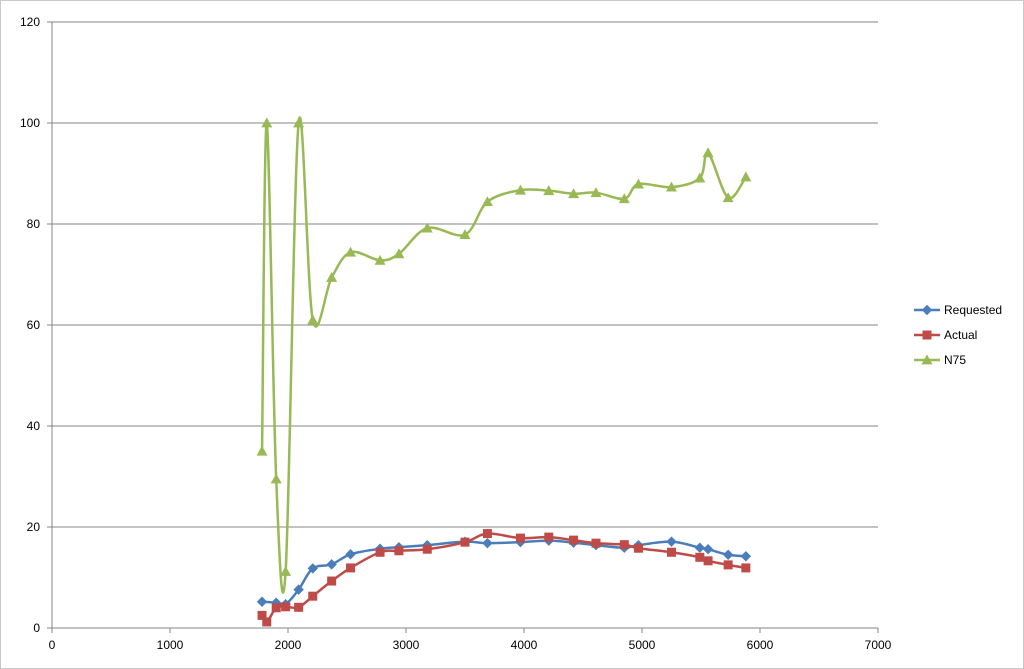 This screenshot has width=1024, height=669. Describe the element at coordinates (36, 628) in the screenshot. I see `y-tick-label-0: 0` at that location.